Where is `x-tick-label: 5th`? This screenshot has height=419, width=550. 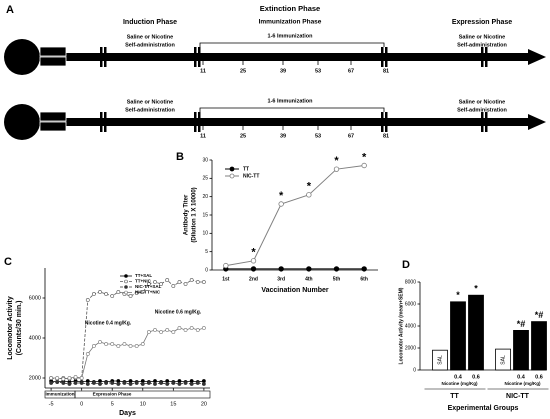
x-tick-label: 5th is located at coordinates (337, 279).